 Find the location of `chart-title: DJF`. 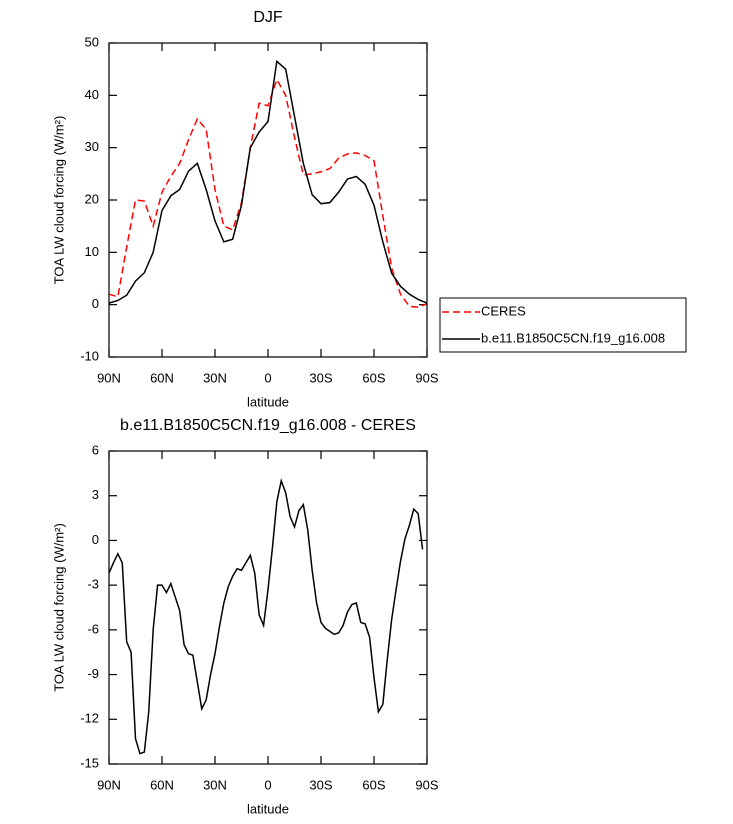

chart-title: DJF is located at coordinates (268, 17).